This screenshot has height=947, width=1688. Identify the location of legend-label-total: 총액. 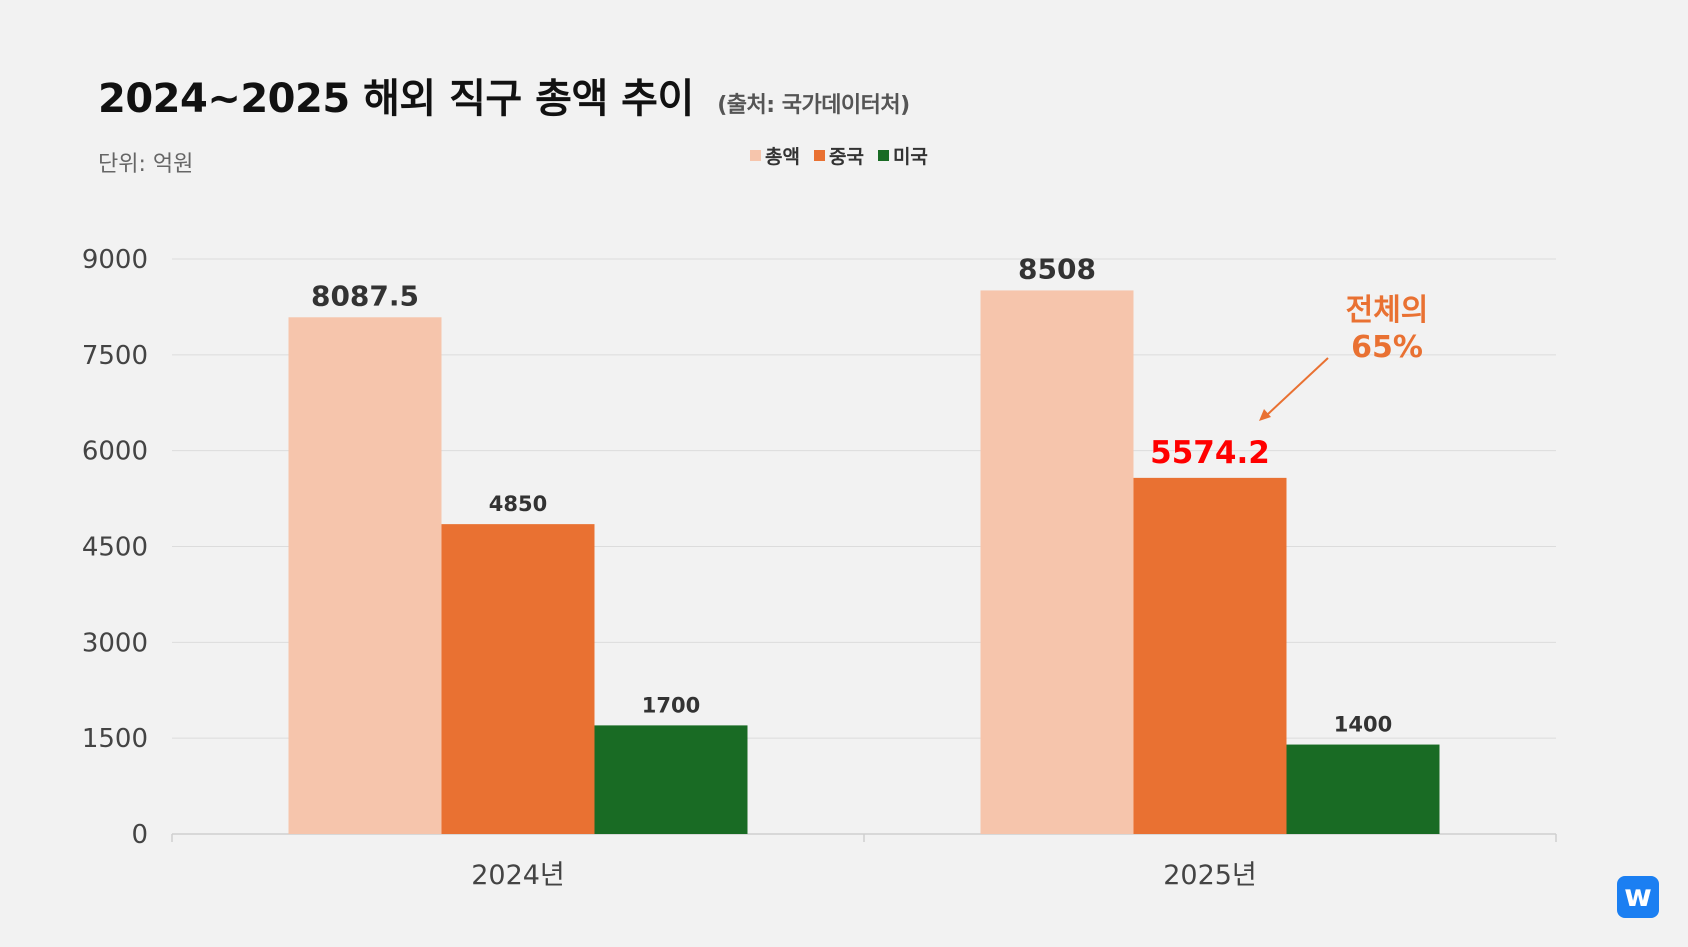
(782, 157).